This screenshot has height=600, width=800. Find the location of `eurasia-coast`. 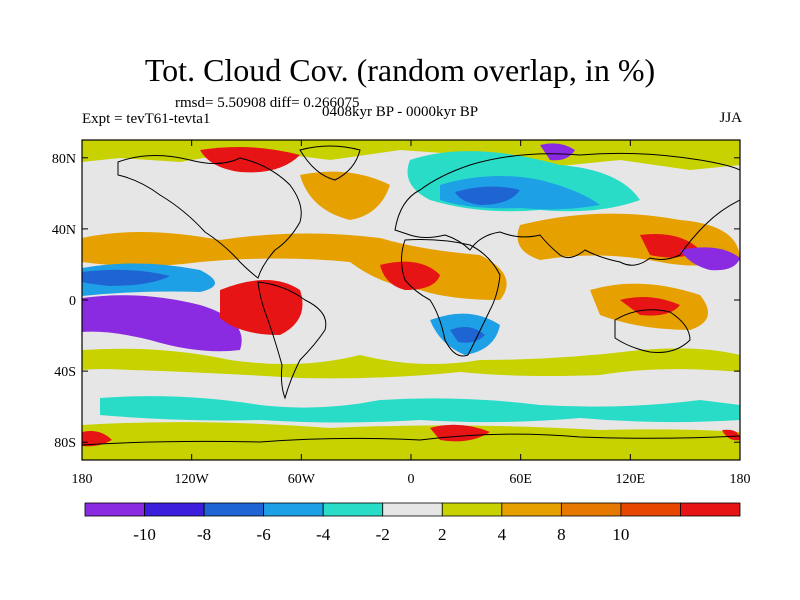

eurasia-coast is located at coordinates (567, 209).